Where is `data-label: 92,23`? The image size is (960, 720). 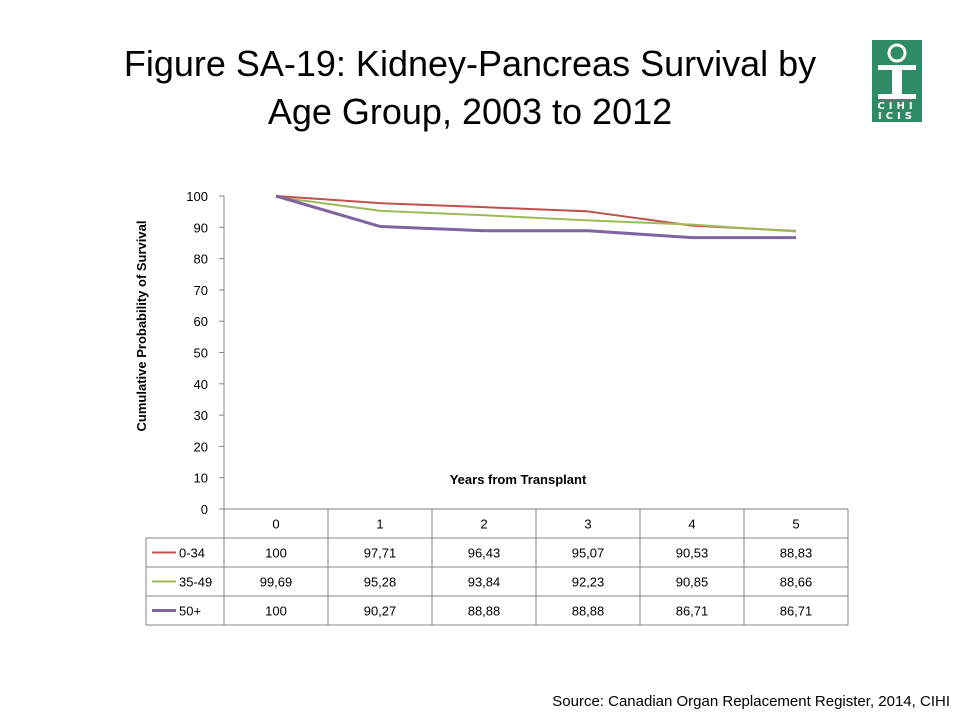 data-label: 92,23 is located at coordinates (588, 582).